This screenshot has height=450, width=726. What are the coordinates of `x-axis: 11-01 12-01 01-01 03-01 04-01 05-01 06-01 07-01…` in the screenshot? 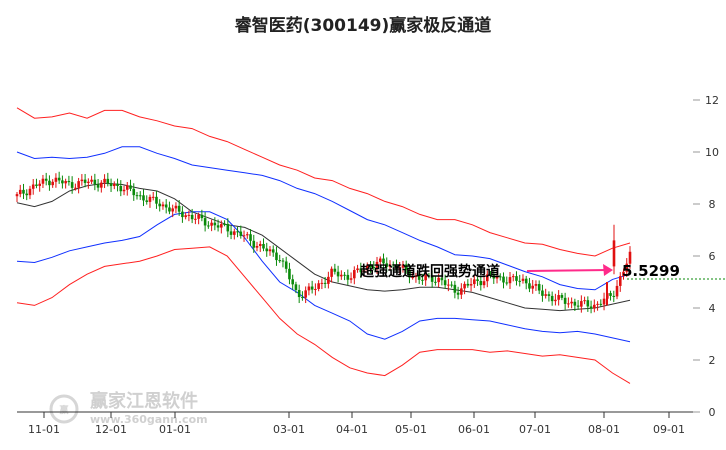 It's located at (356, 424).